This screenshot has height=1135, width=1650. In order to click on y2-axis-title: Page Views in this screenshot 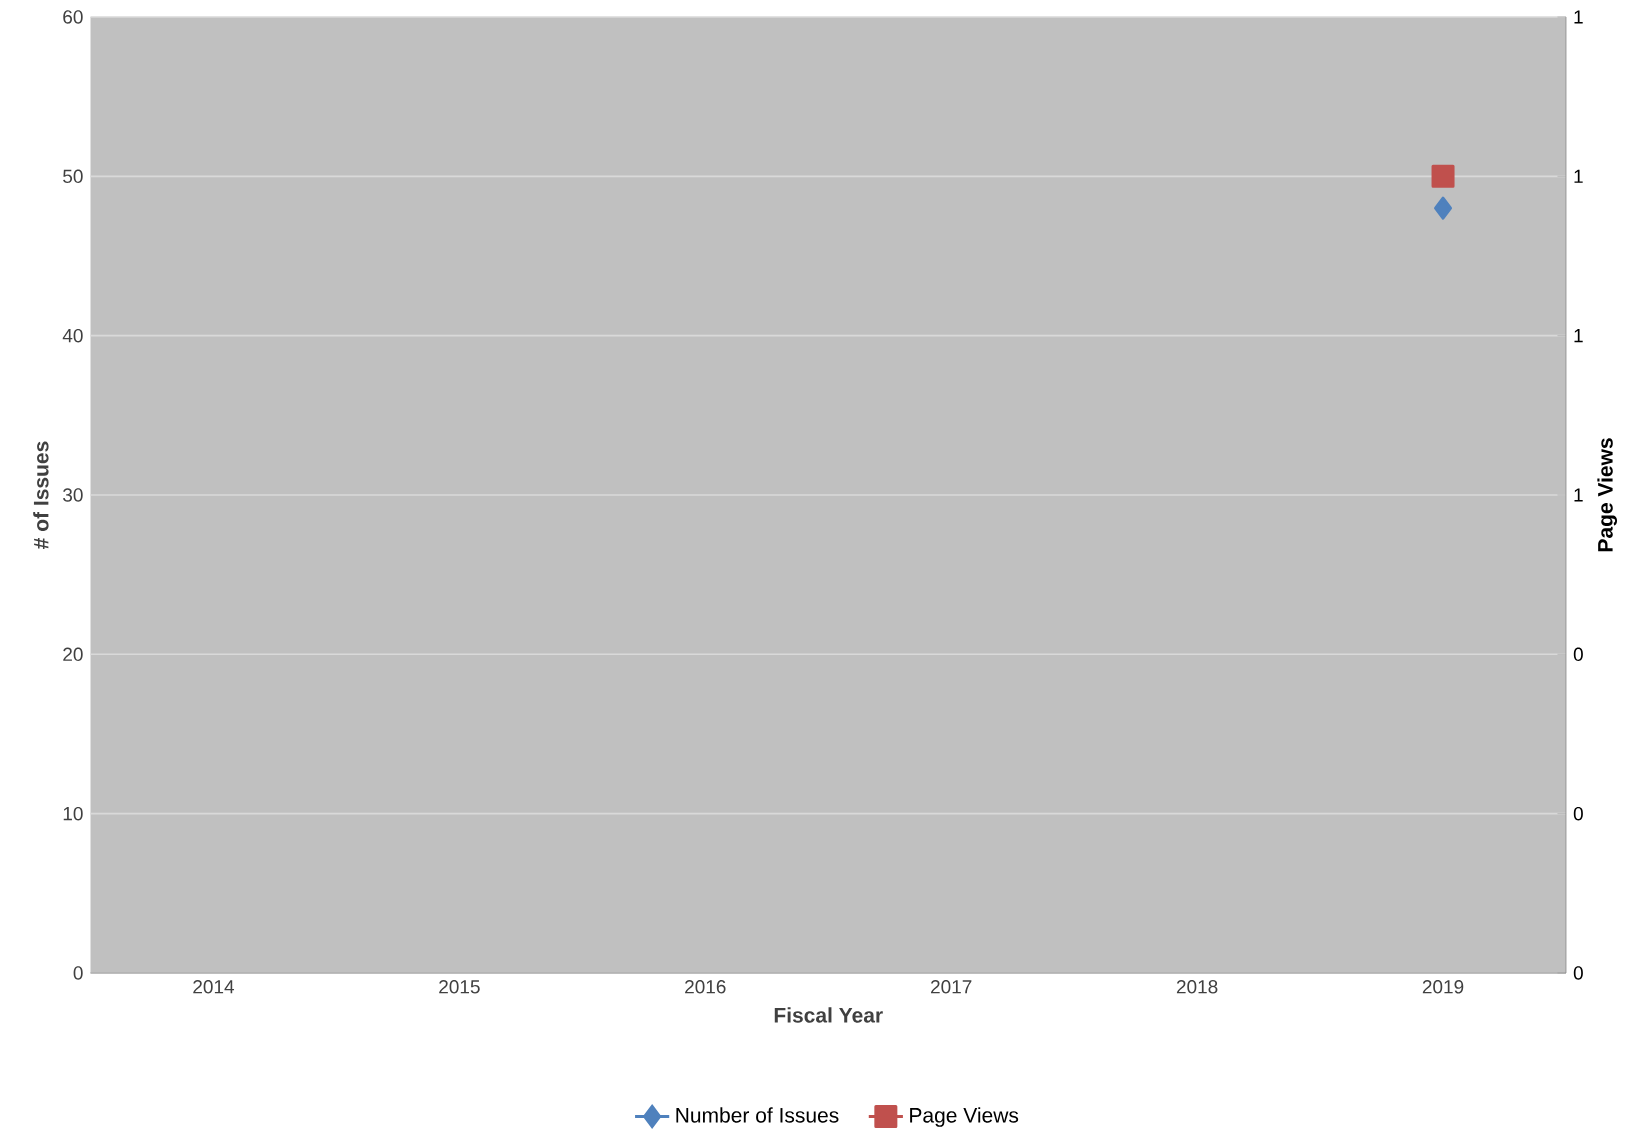, I will do `click(1607, 495)`.